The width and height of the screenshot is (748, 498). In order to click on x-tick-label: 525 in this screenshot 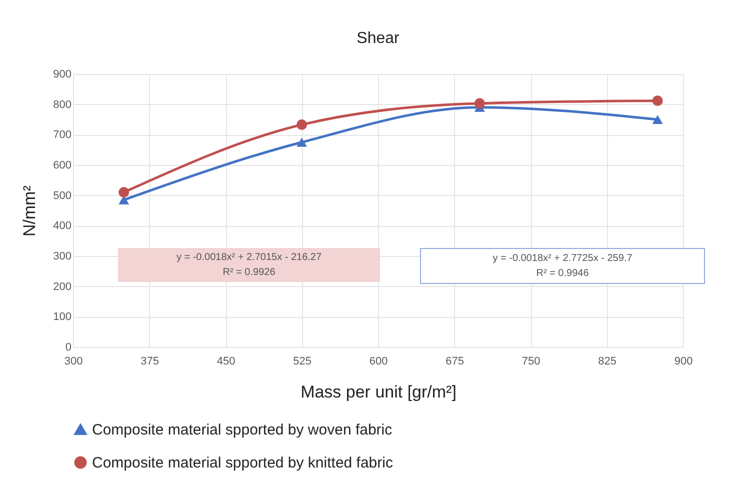, I will do `click(302, 362)`.